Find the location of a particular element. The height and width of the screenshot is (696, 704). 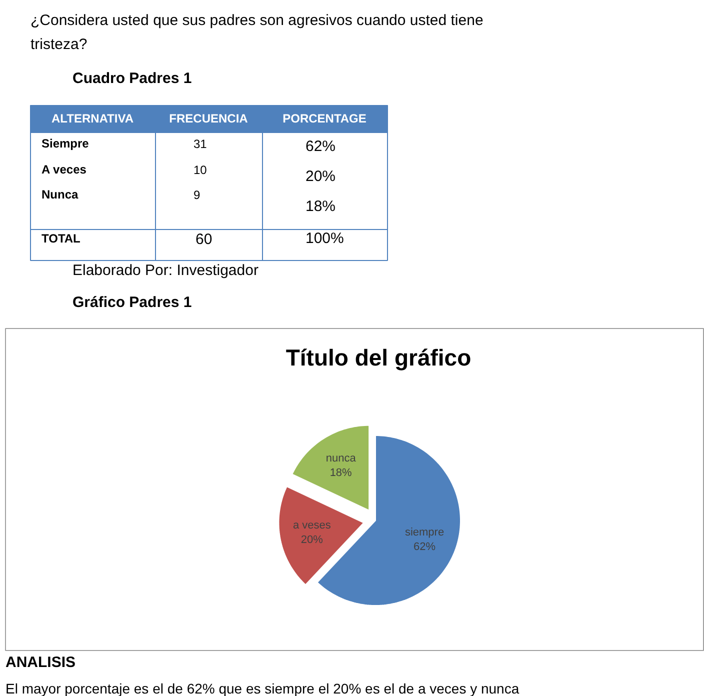

text: Gráfico Padres 1 is located at coordinates (132, 302).